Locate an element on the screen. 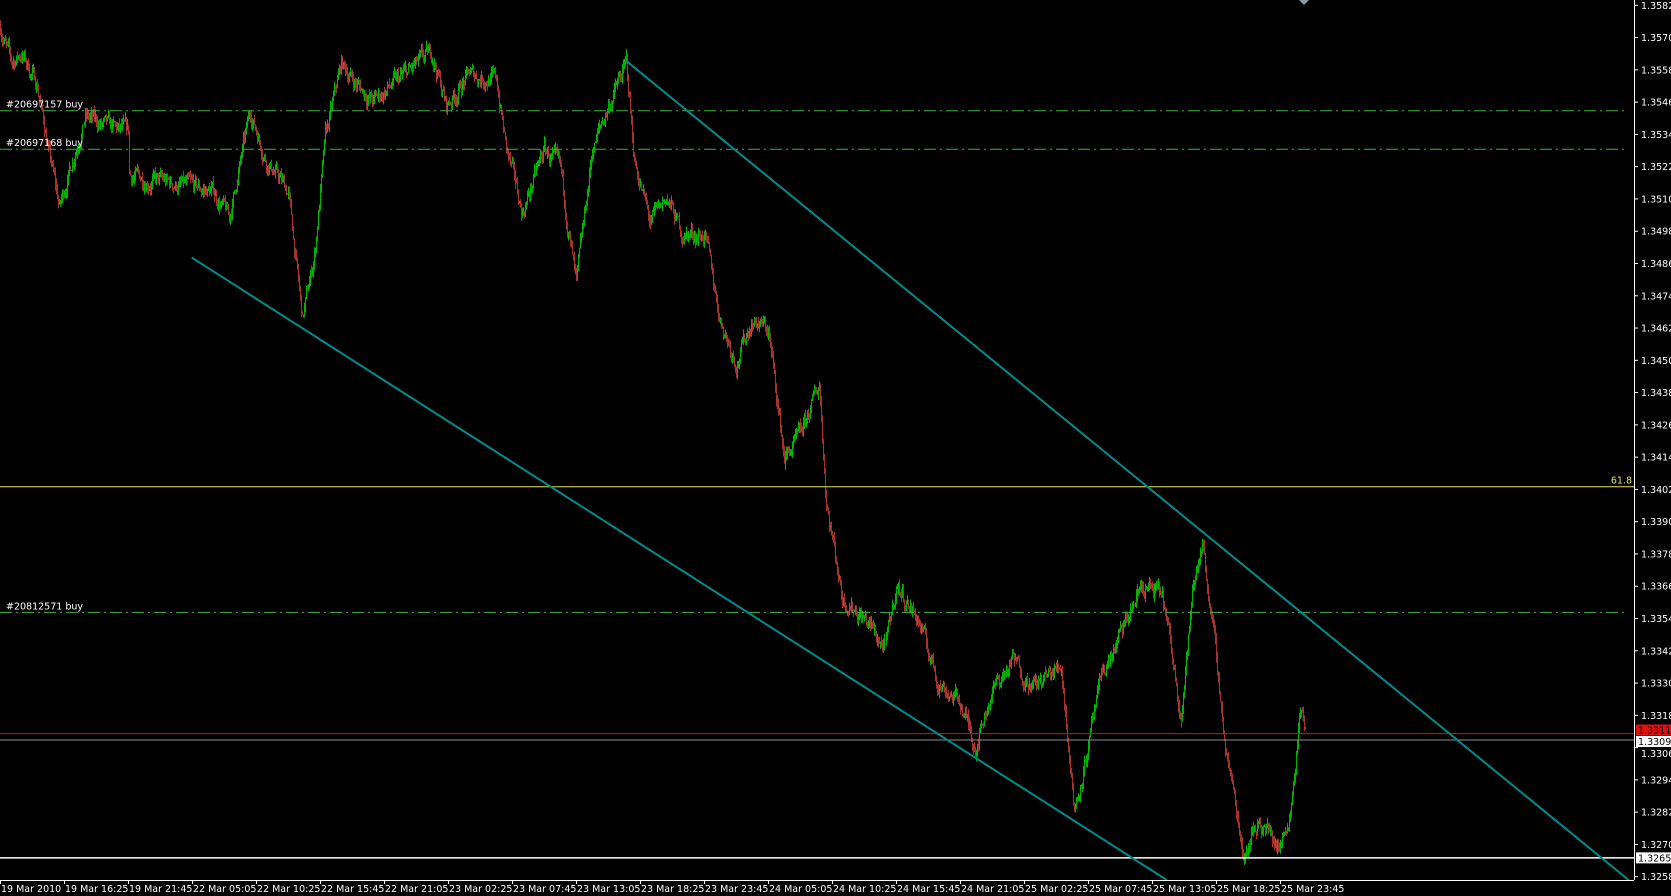  time-tick-label: 25 Mar 02:25 is located at coordinates (1056, 889).